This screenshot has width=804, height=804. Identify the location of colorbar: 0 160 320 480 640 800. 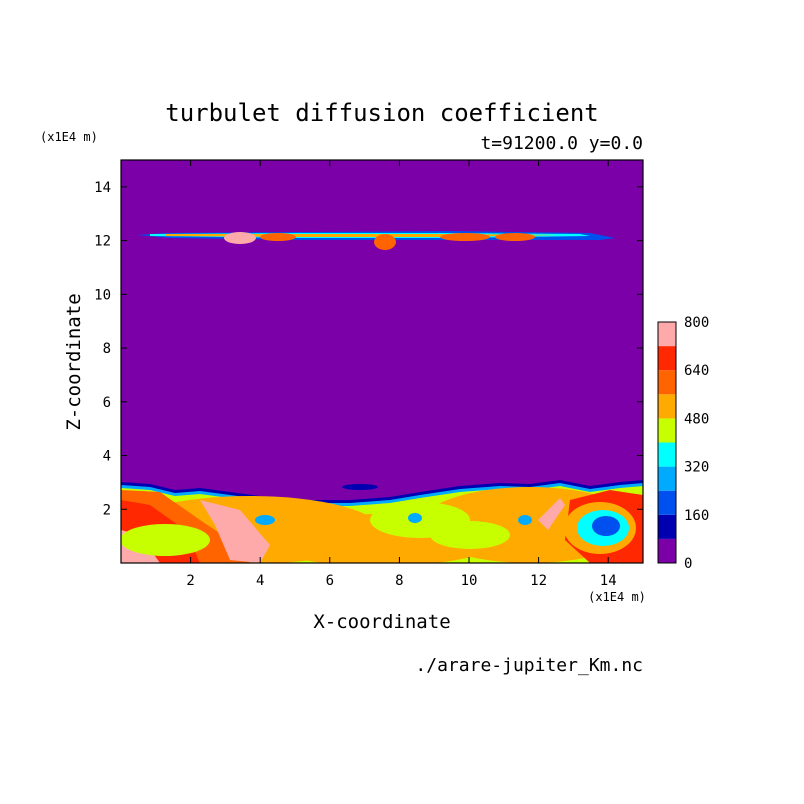
(683, 443).